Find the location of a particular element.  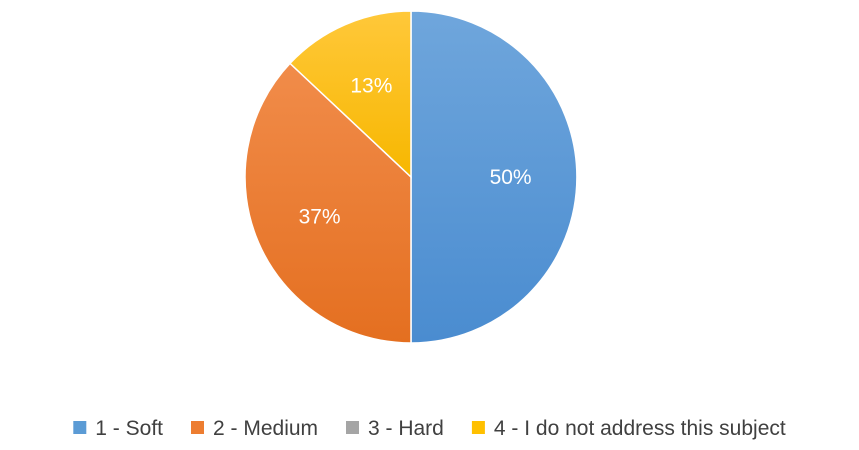

pie-slice-1-soft is located at coordinates (494, 177).